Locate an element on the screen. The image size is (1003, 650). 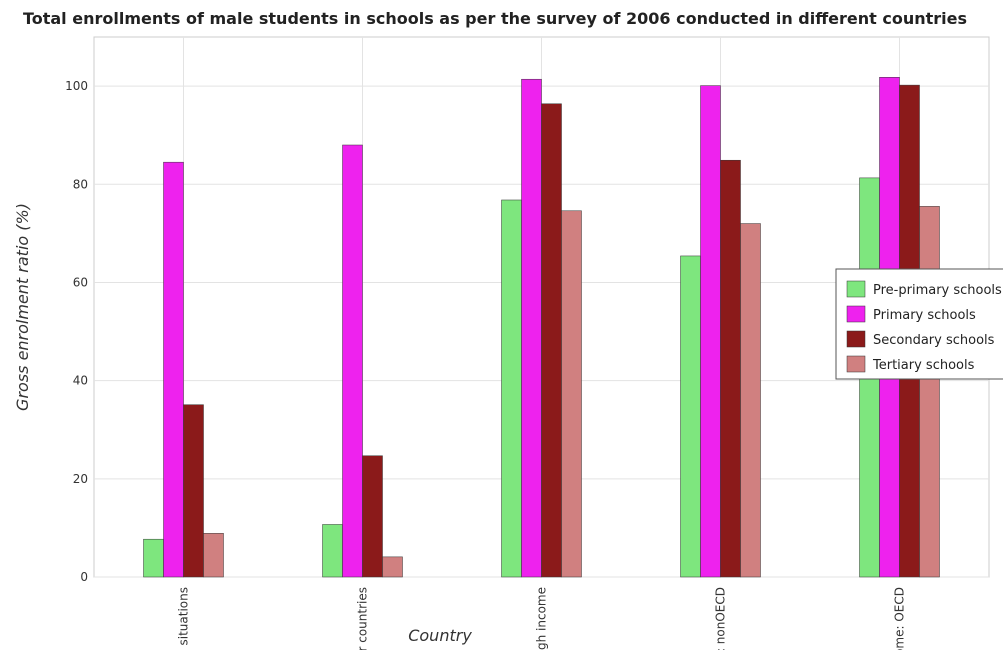
y-tick-label: 20 is located at coordinates (80, 479).